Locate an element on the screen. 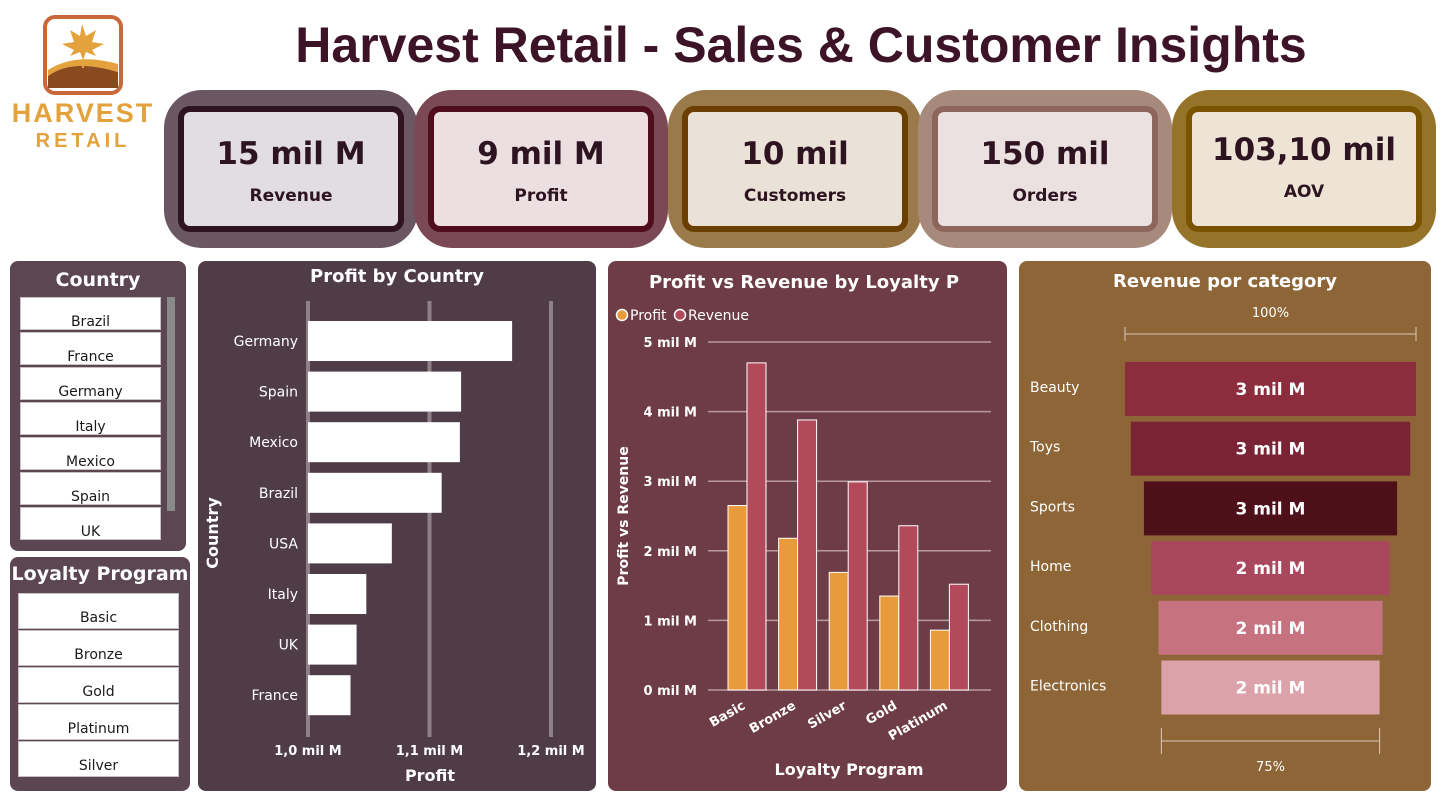 This screenshot has height=798, width=1442. slicer-scrollbar is located at coordinates (171, 404).